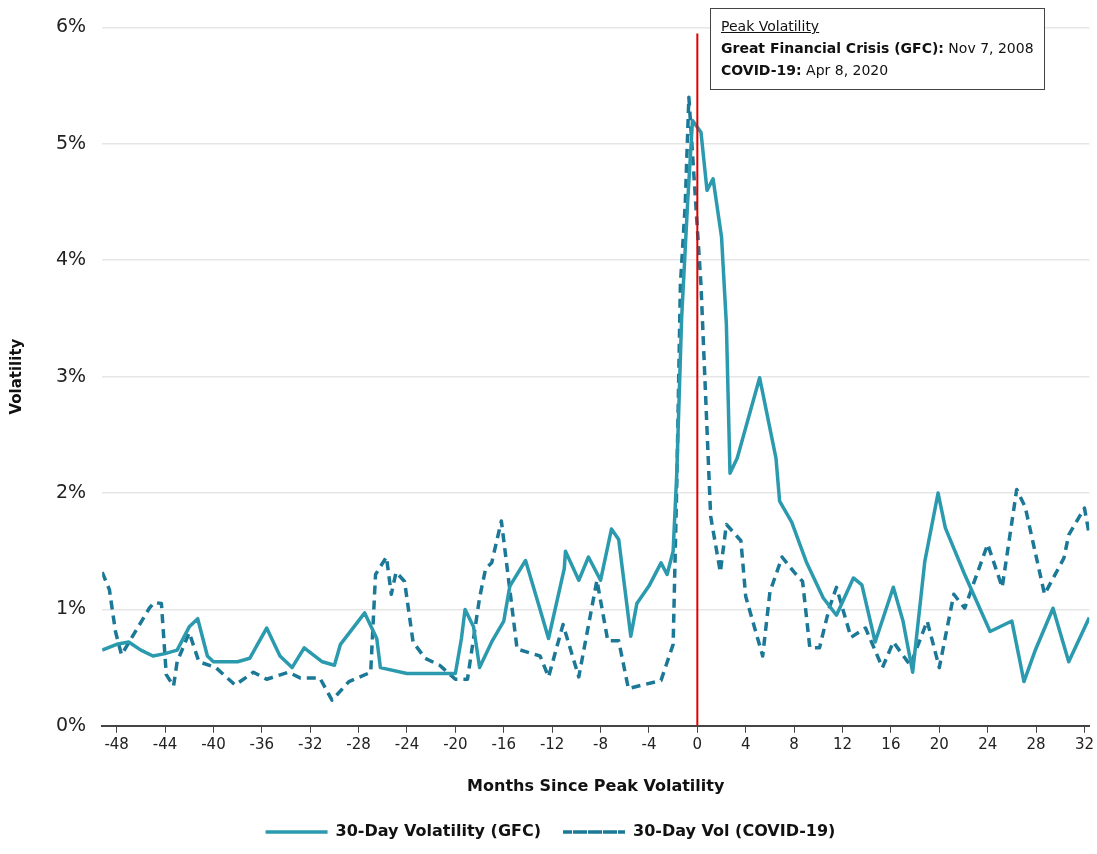  I want to click on x-tick-label: 12, so click(842, 743).